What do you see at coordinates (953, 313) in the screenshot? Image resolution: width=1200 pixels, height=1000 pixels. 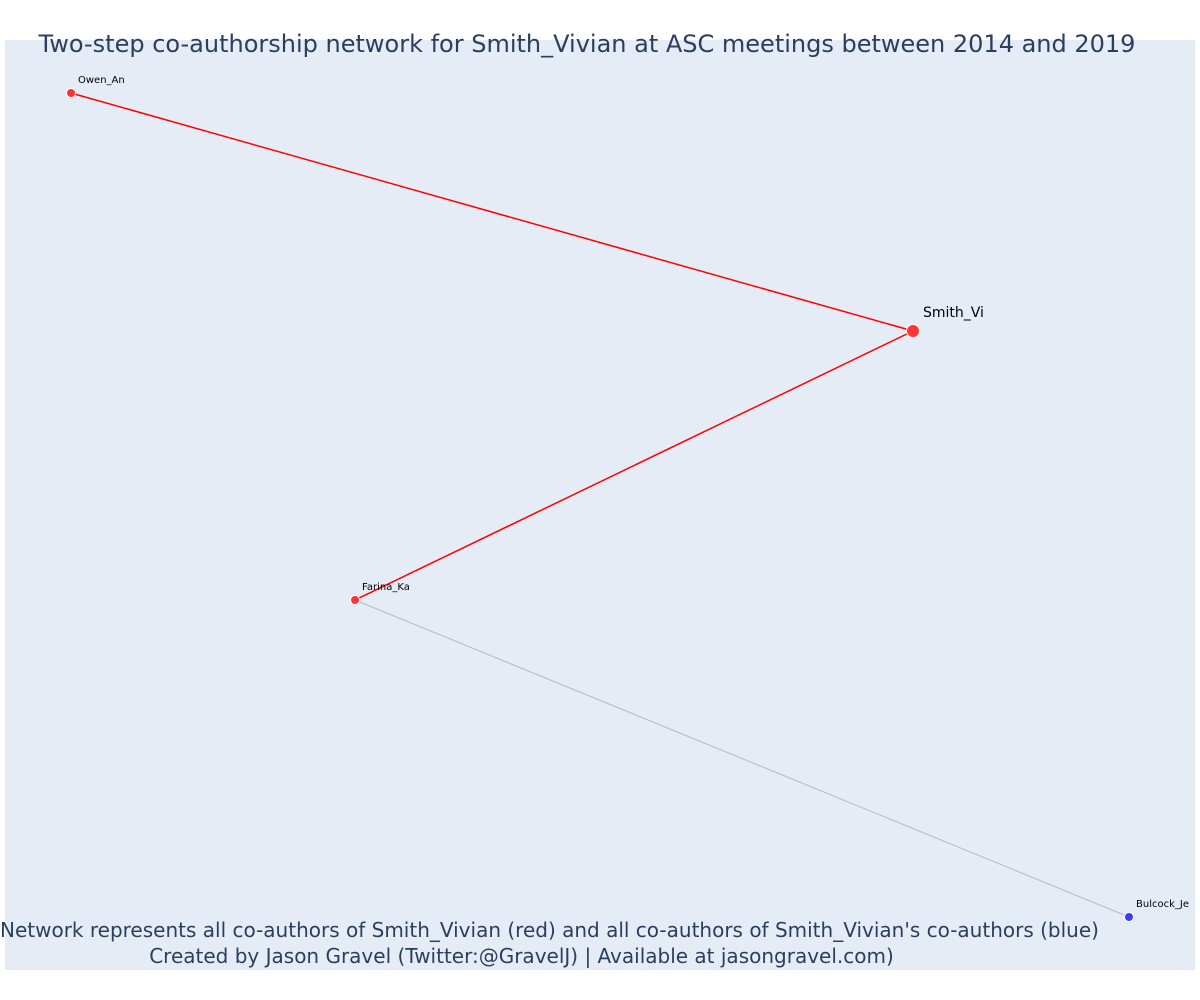 I see `node-label-smith-vi: Smith_Vi` at bounding box center [953, 313].